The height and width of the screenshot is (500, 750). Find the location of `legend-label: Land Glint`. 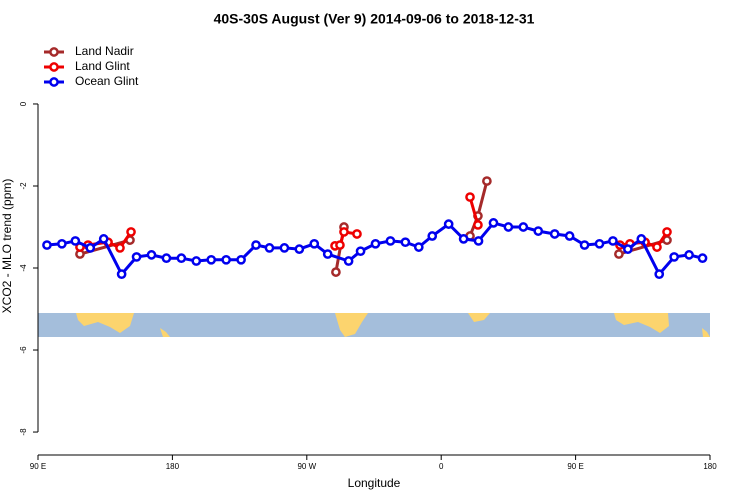

legend-label: Land Glint is located at coordinates (102, 66).